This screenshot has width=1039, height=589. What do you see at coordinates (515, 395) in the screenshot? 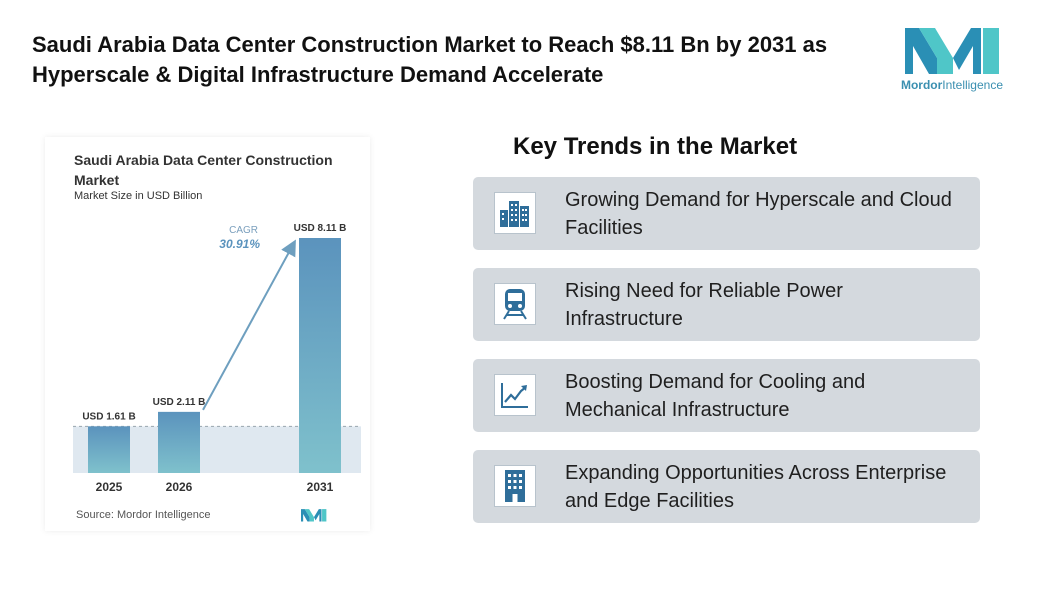
I see `line-chart-icon` at bounding box center [515, 395].